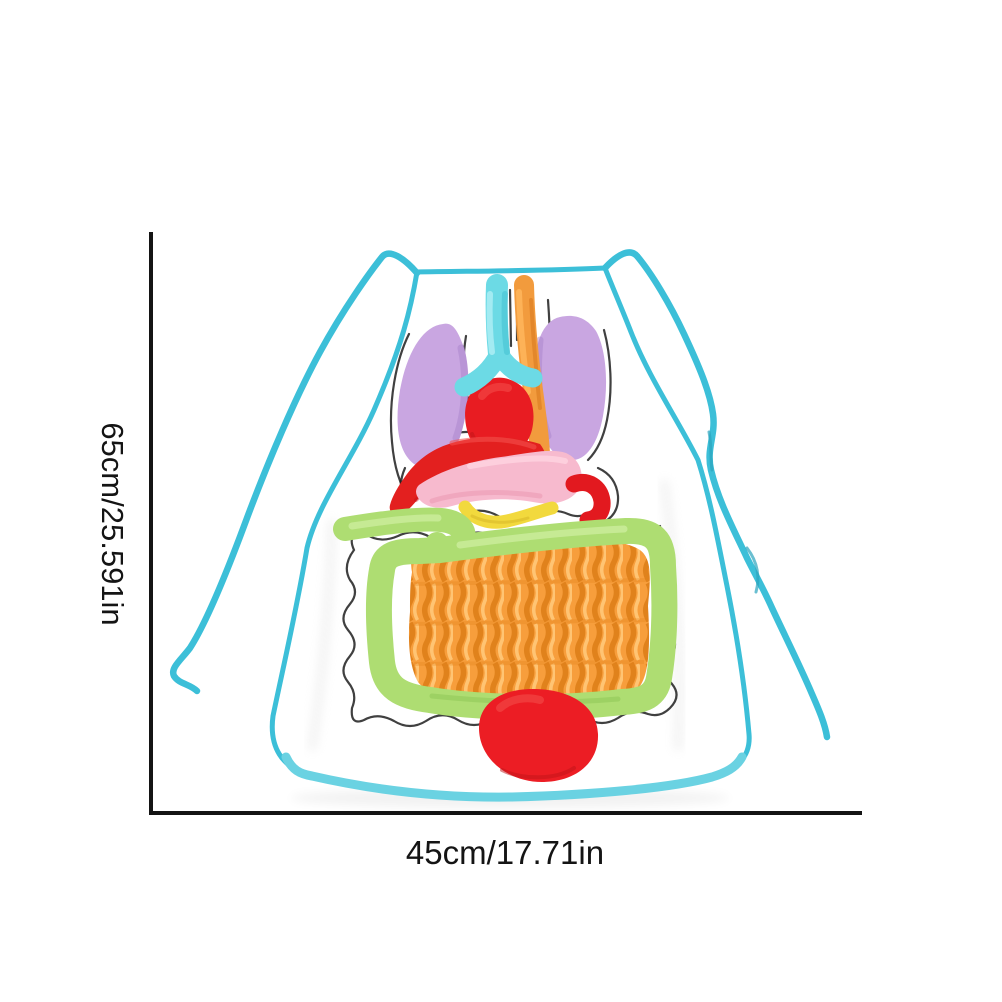  I want to click on trachea-shade, so click(505, 323).